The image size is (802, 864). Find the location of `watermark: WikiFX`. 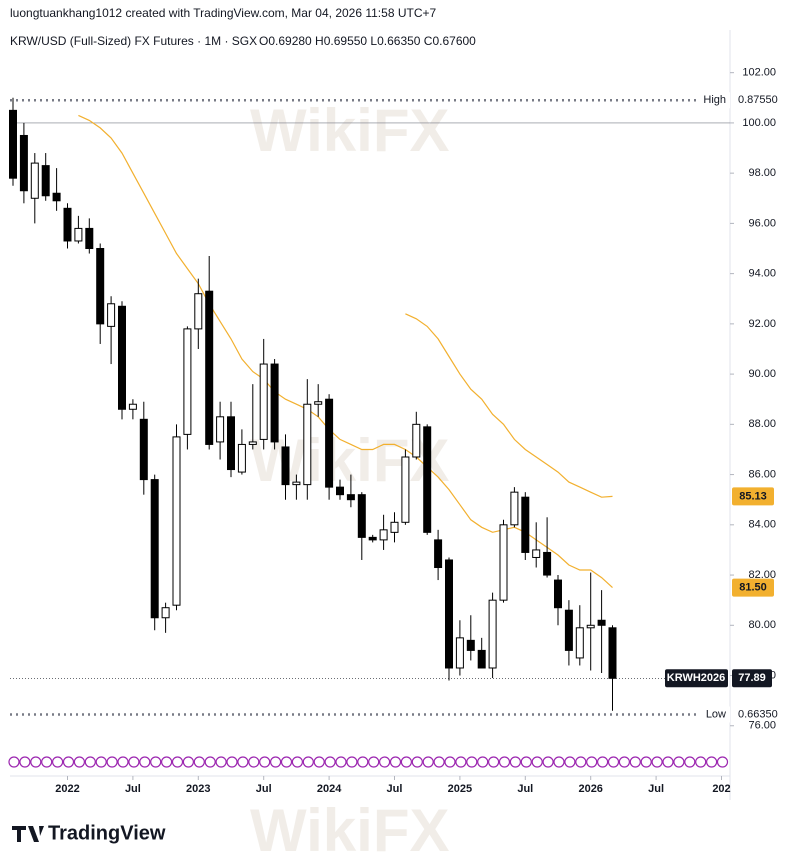

watermark: WikiFX is located at coordinates (349, 130).